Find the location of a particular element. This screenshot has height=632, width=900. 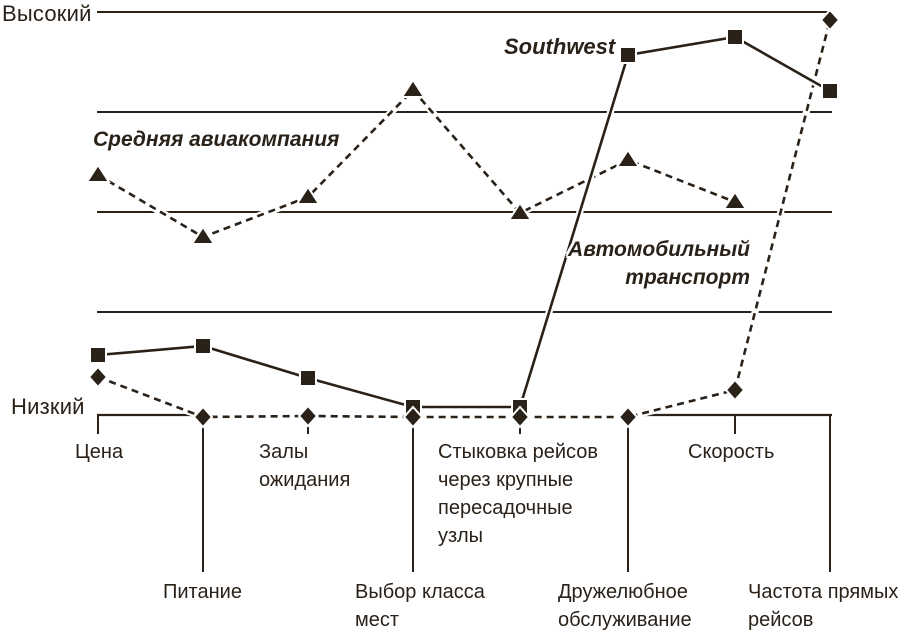

axis-category-label-line: Питание is located at coordinates (202, 592).